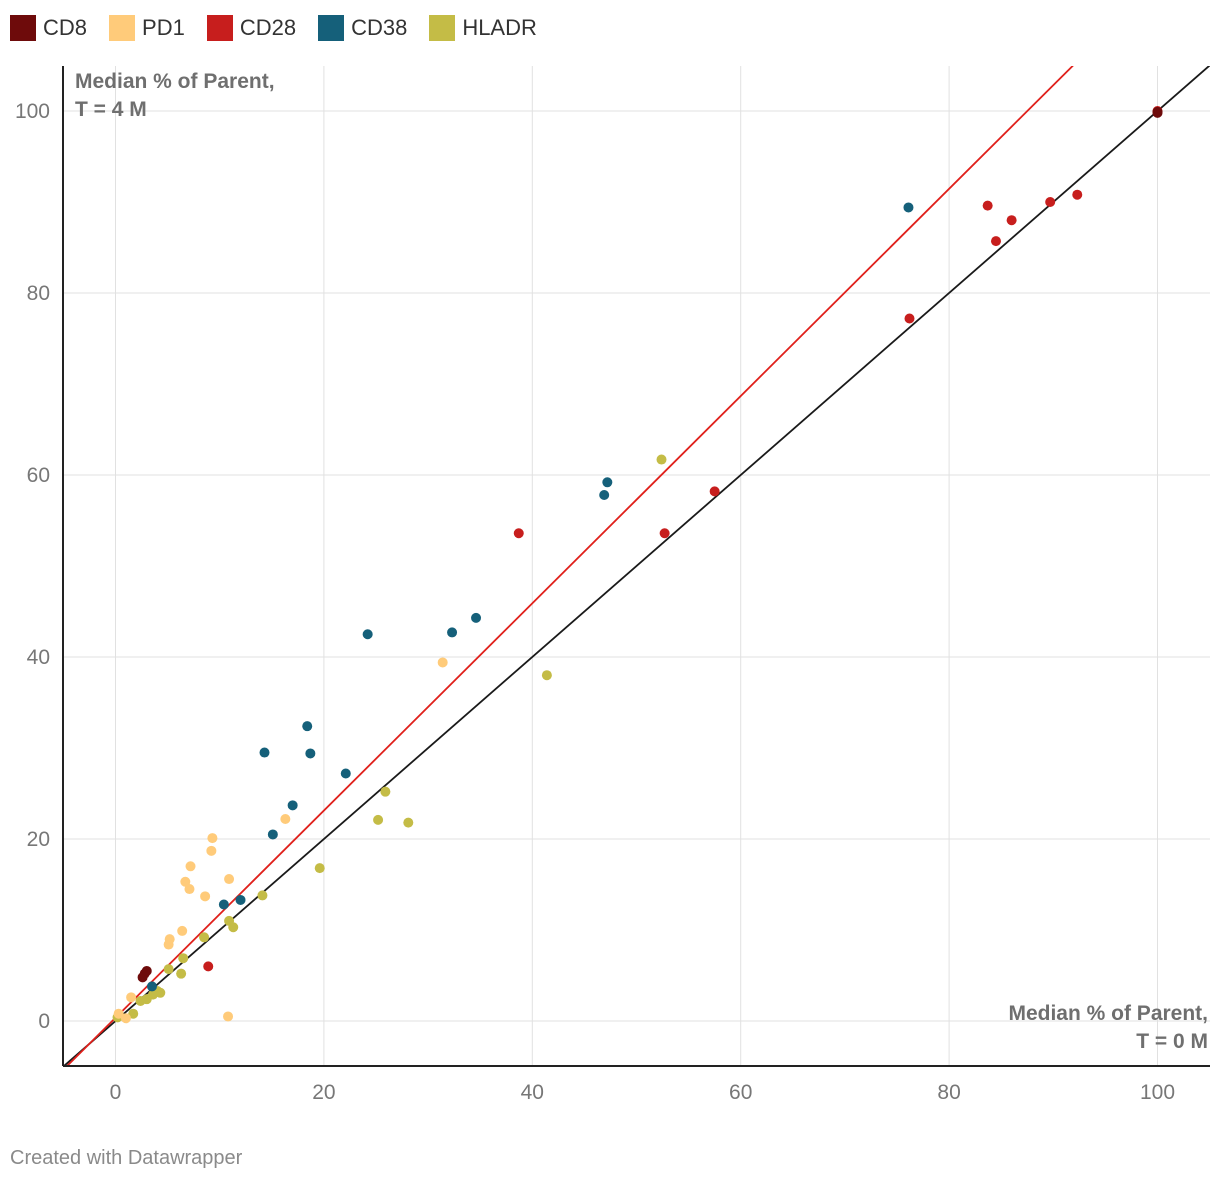 The image size is (1220, 1182). I want to click on x-tick-label: 100, so click(1157, 1092).